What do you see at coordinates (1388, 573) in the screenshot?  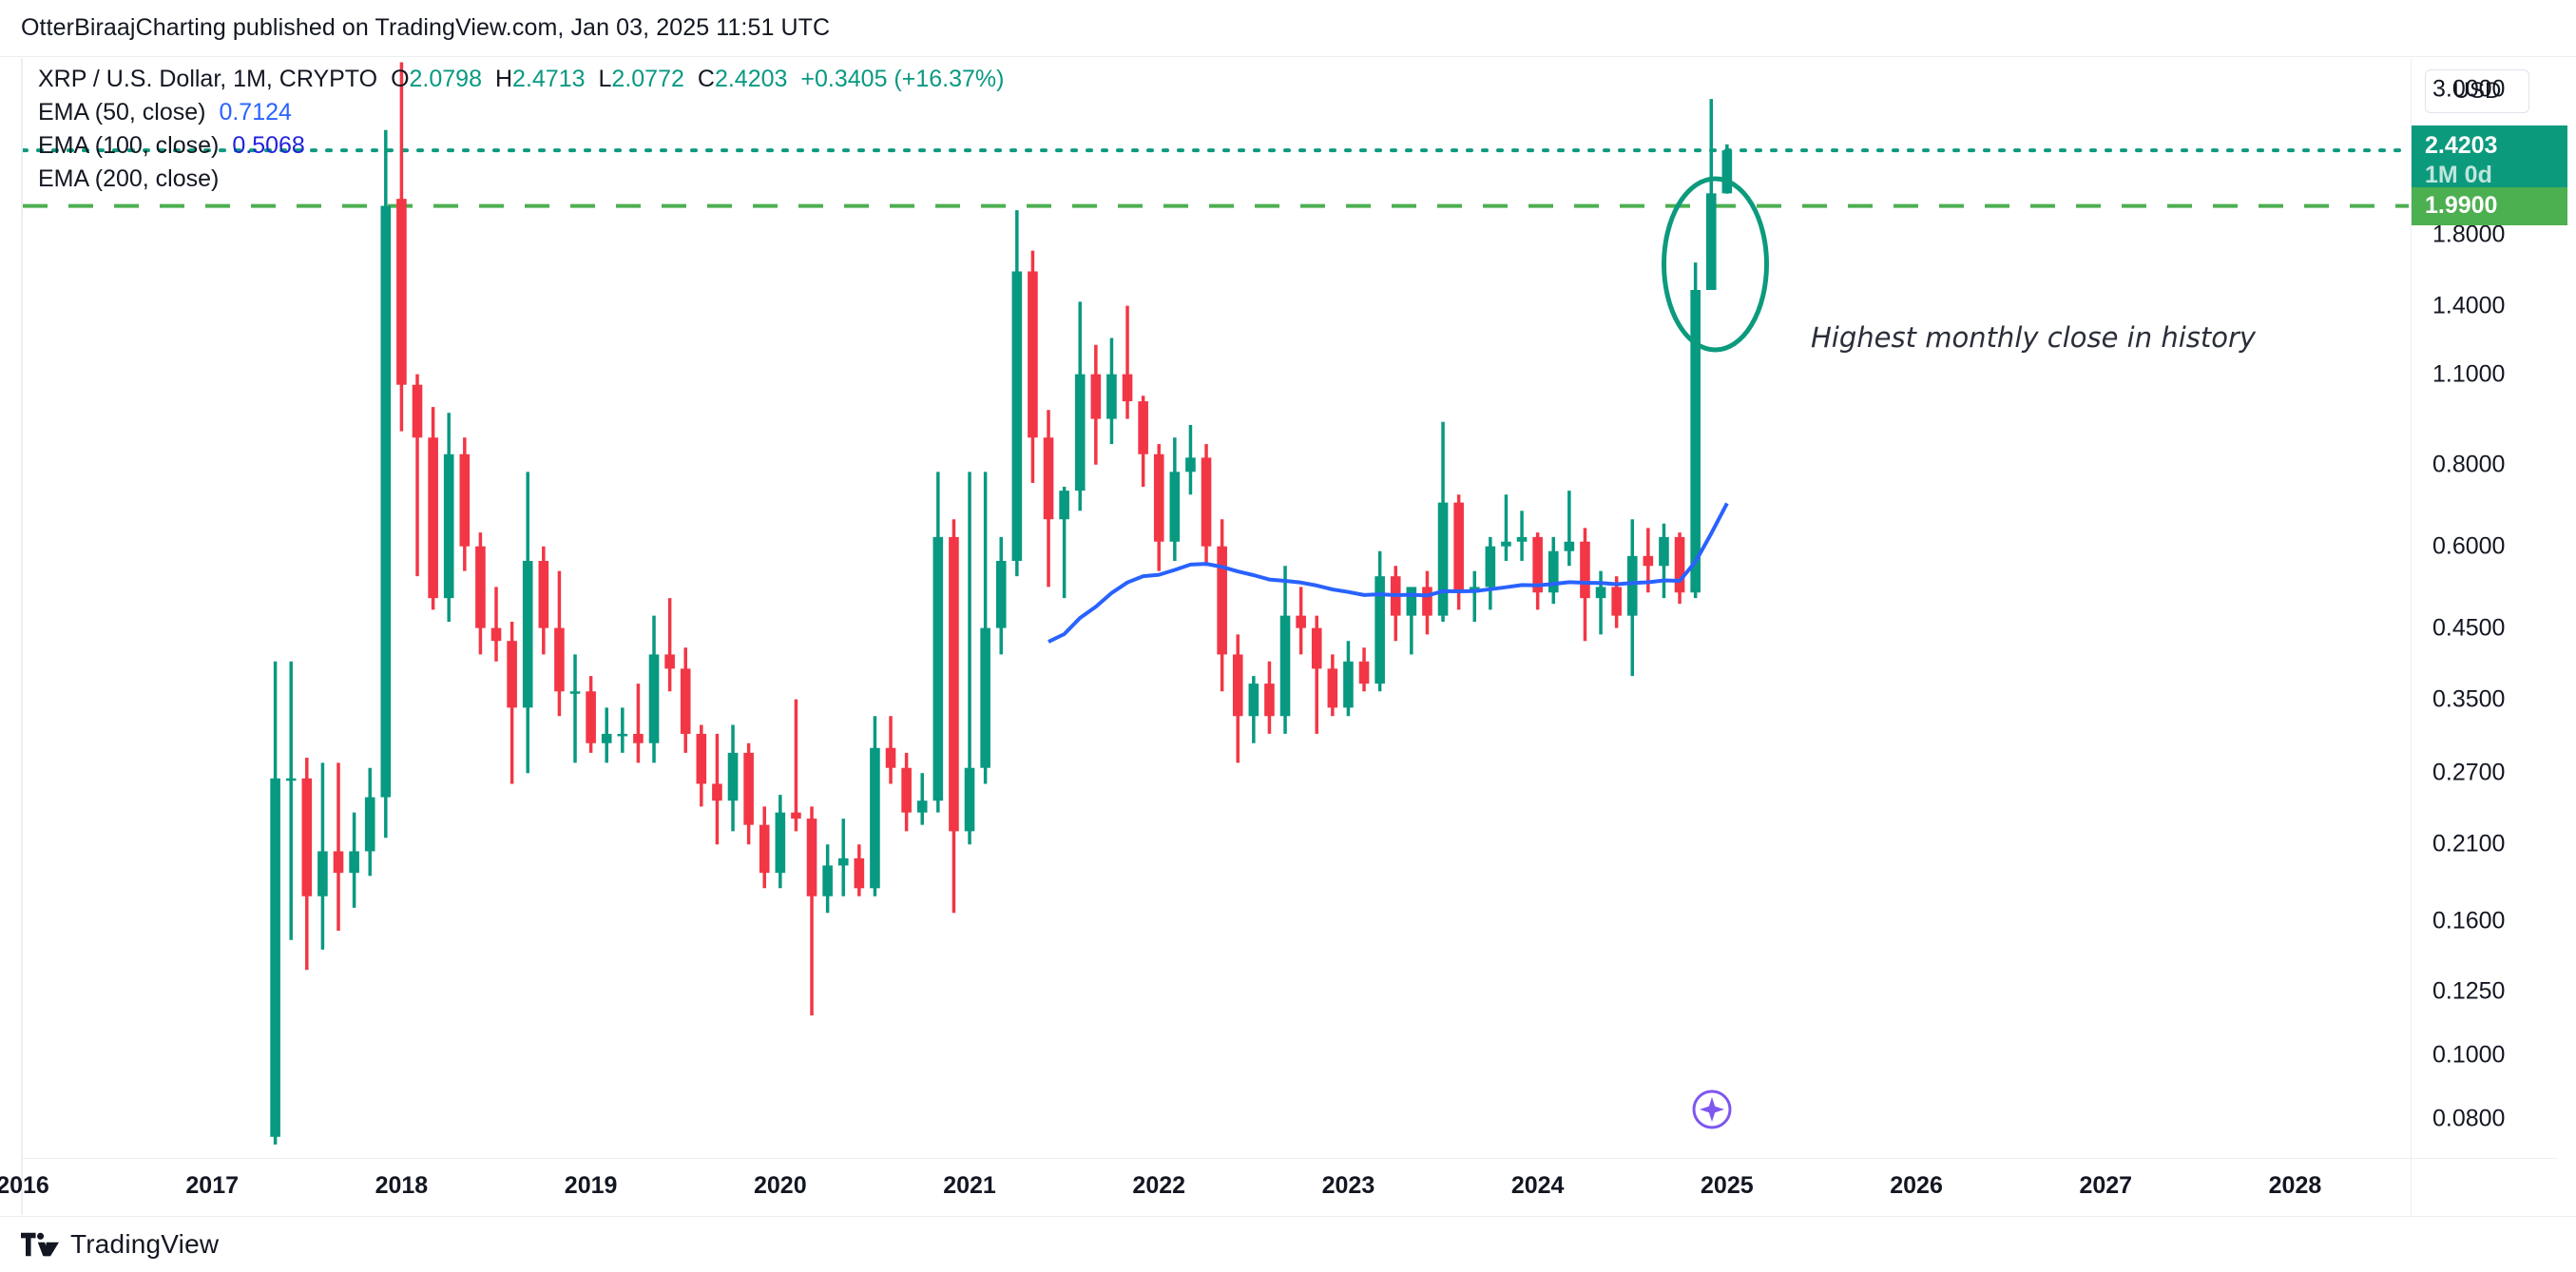 I see `ema-50-line` at bounding box center [1388, 573].